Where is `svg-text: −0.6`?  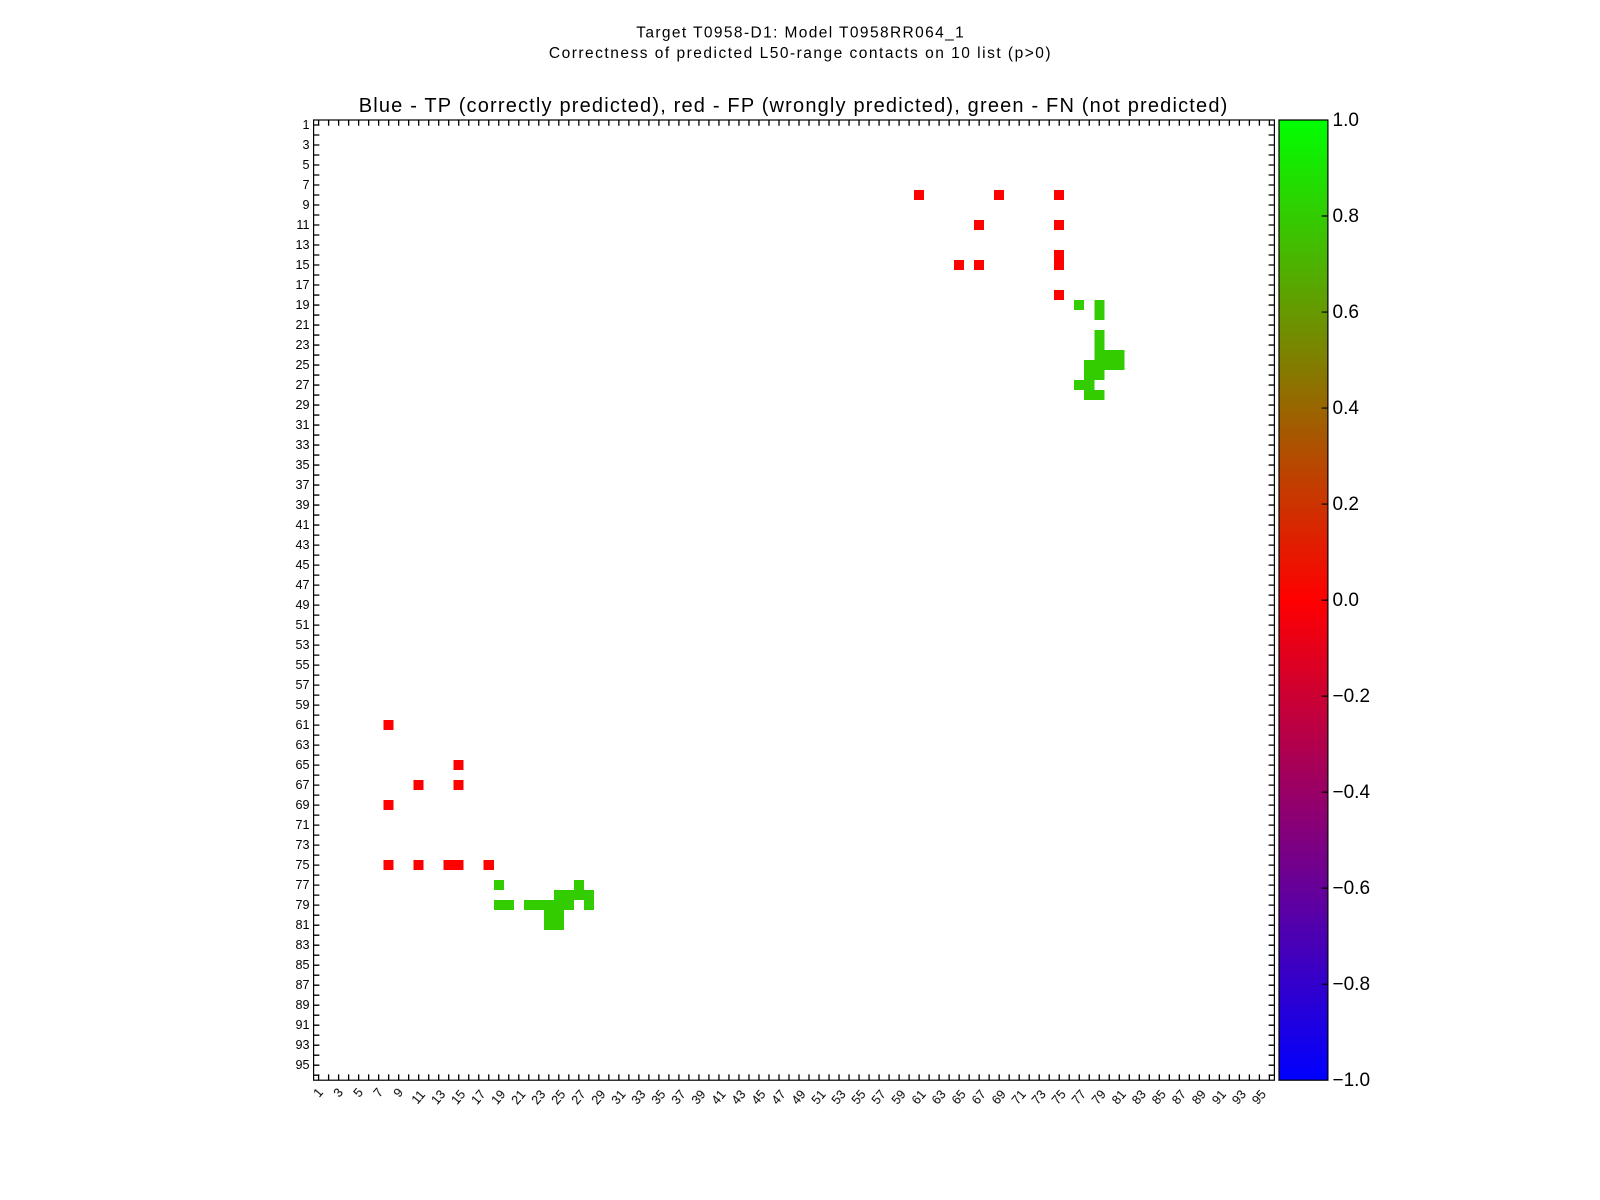 svg-text: −0.6 is located at coordinates (1352, 888).